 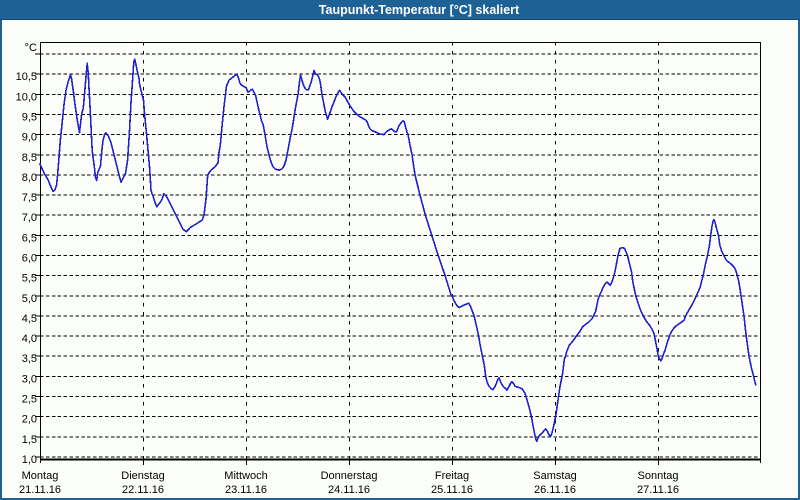 I want to click on svg-text: 26.11.16, so click(x=555, y=490).